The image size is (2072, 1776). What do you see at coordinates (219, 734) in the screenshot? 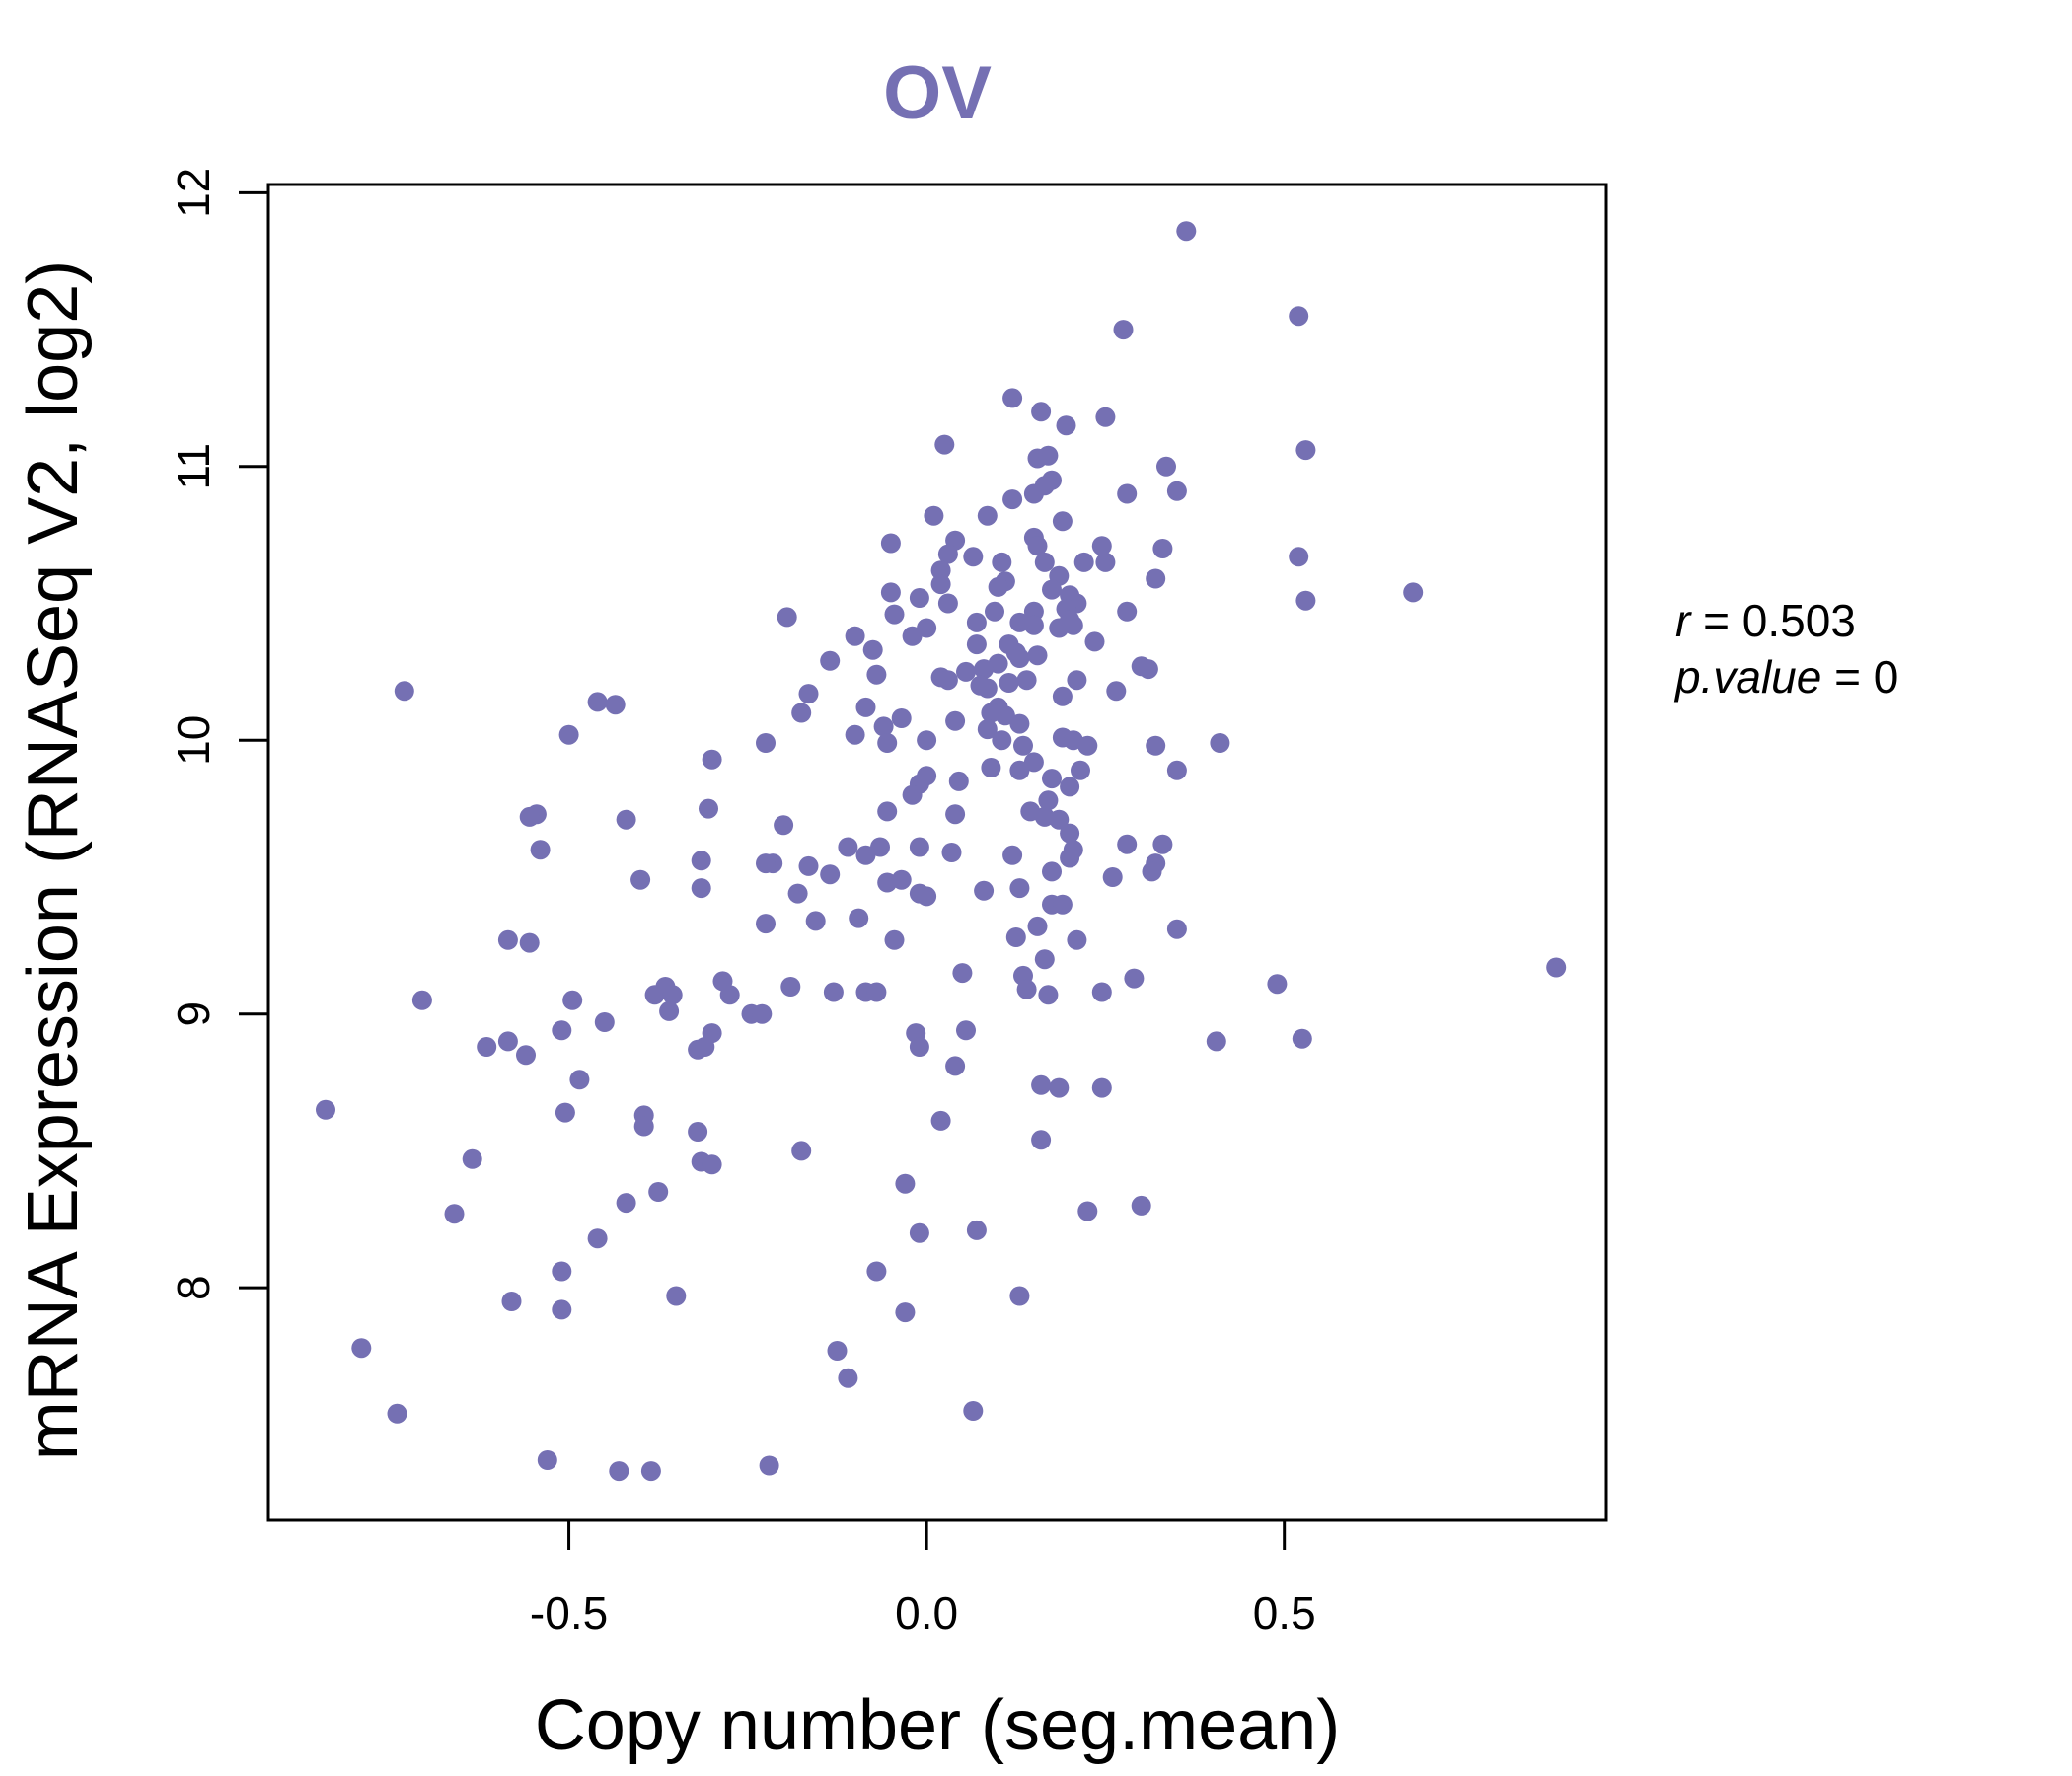
I see `y-axis: 8 9 10 11 12` at bounding box center [219, 734].